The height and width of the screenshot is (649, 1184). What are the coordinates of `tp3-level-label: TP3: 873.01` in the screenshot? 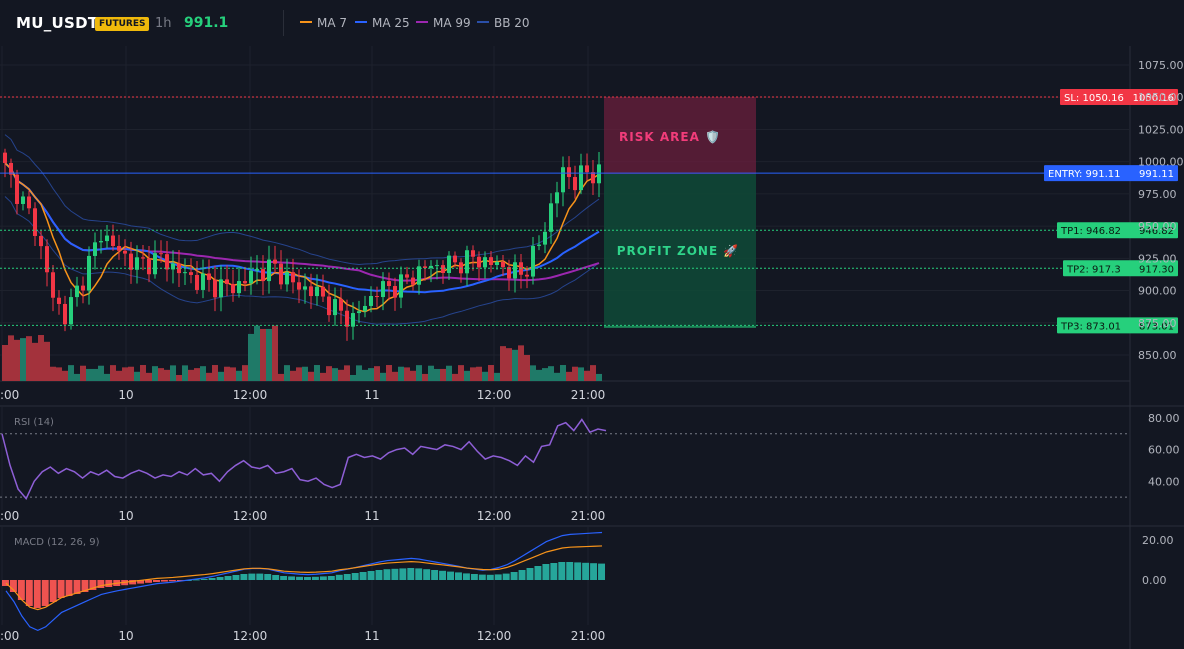 It's located at (1090, 326).